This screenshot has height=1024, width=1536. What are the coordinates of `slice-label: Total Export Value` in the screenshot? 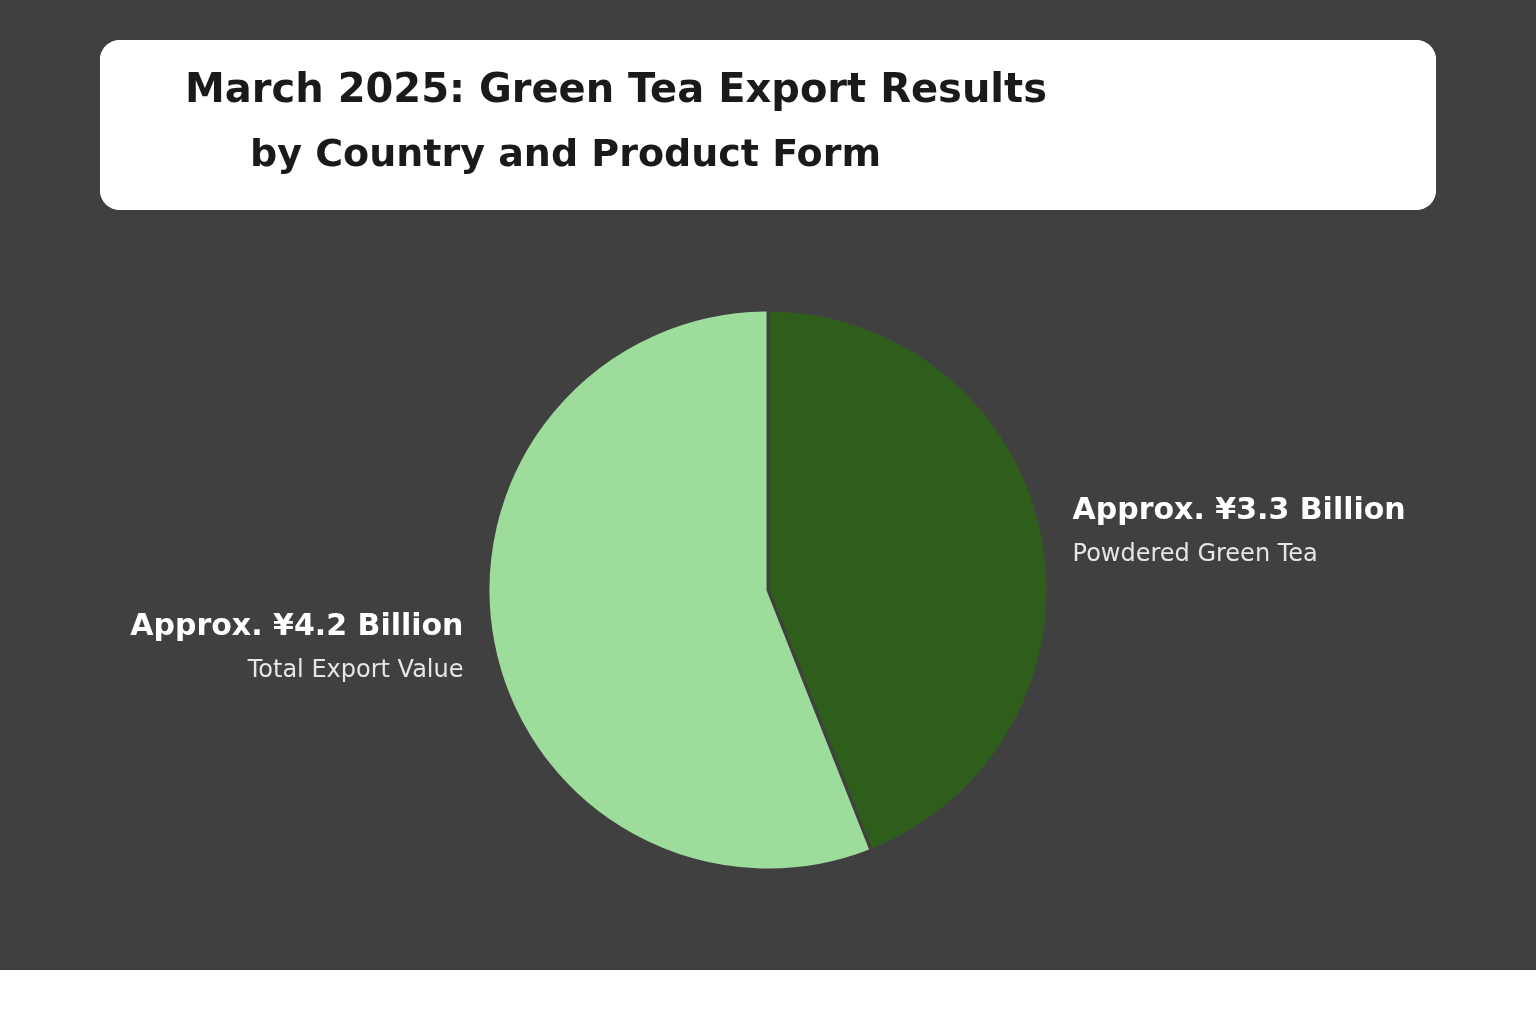 It's located at (355, 669).